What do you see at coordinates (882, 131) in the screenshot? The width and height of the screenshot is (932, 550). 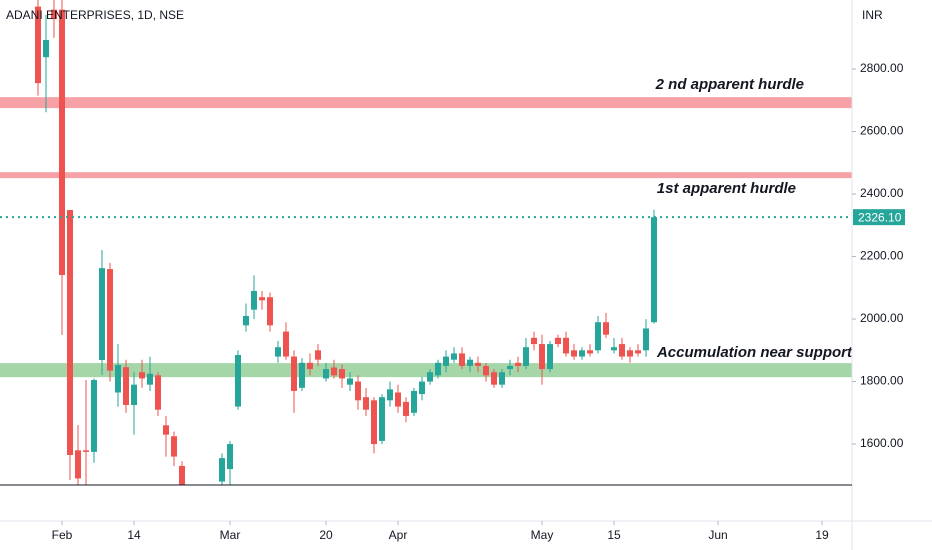 I see `y-tick-label: 2600.00` at bounding box center [882, 131].